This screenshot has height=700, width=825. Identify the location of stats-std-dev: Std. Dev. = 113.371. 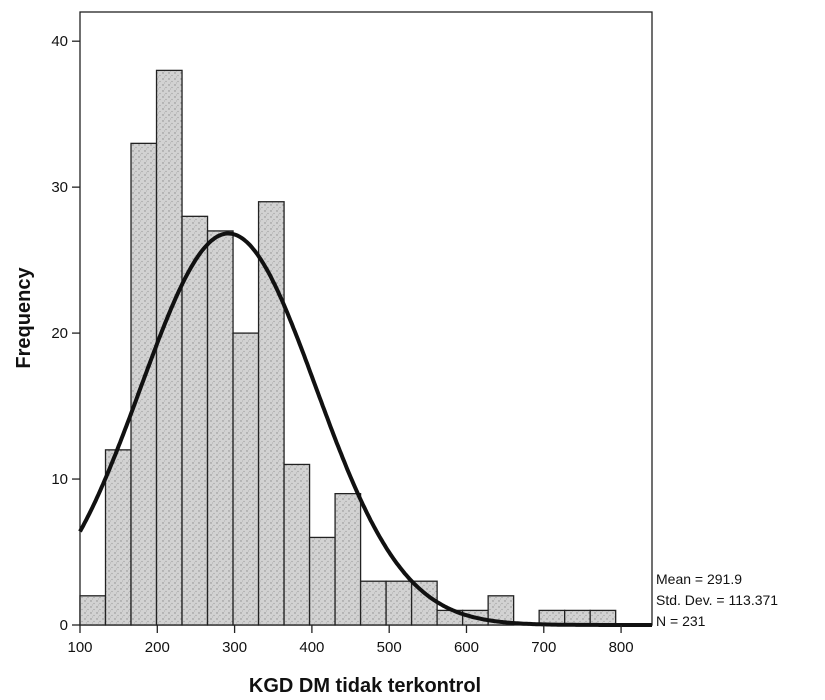
(717, 600).